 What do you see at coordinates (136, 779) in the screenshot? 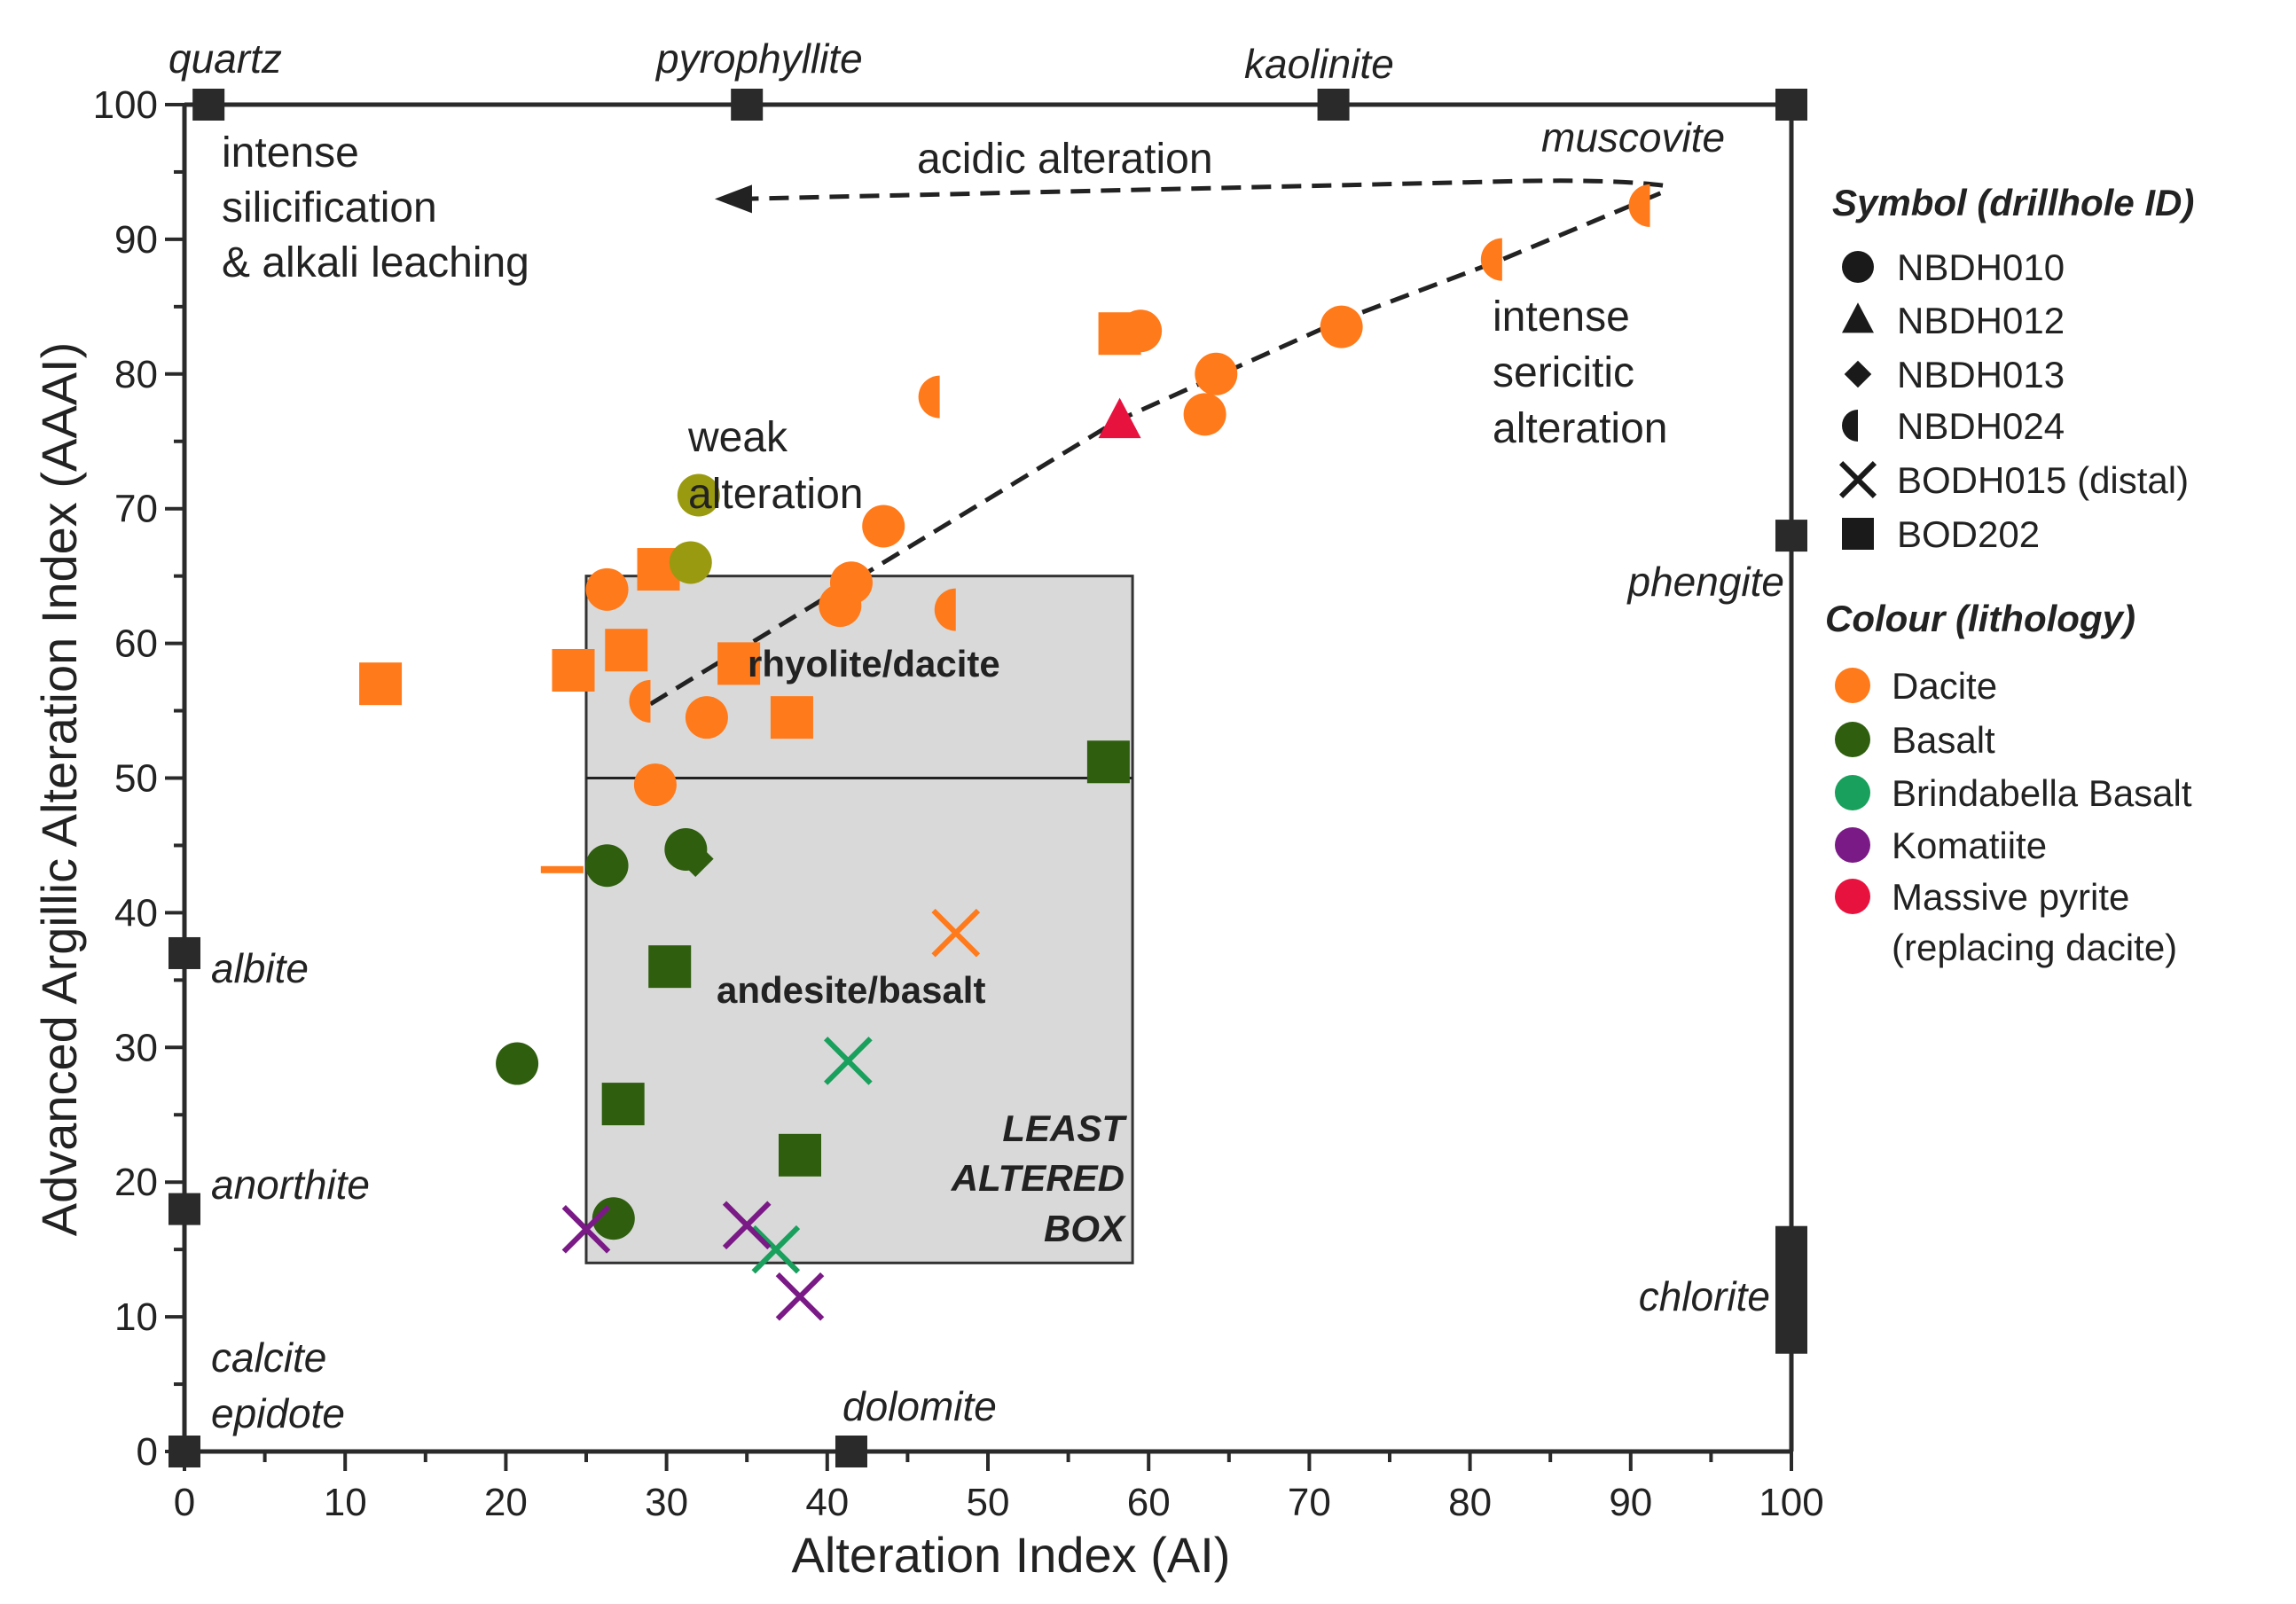
I see `y-tick-label: 50` at bounding box center [136, 779].